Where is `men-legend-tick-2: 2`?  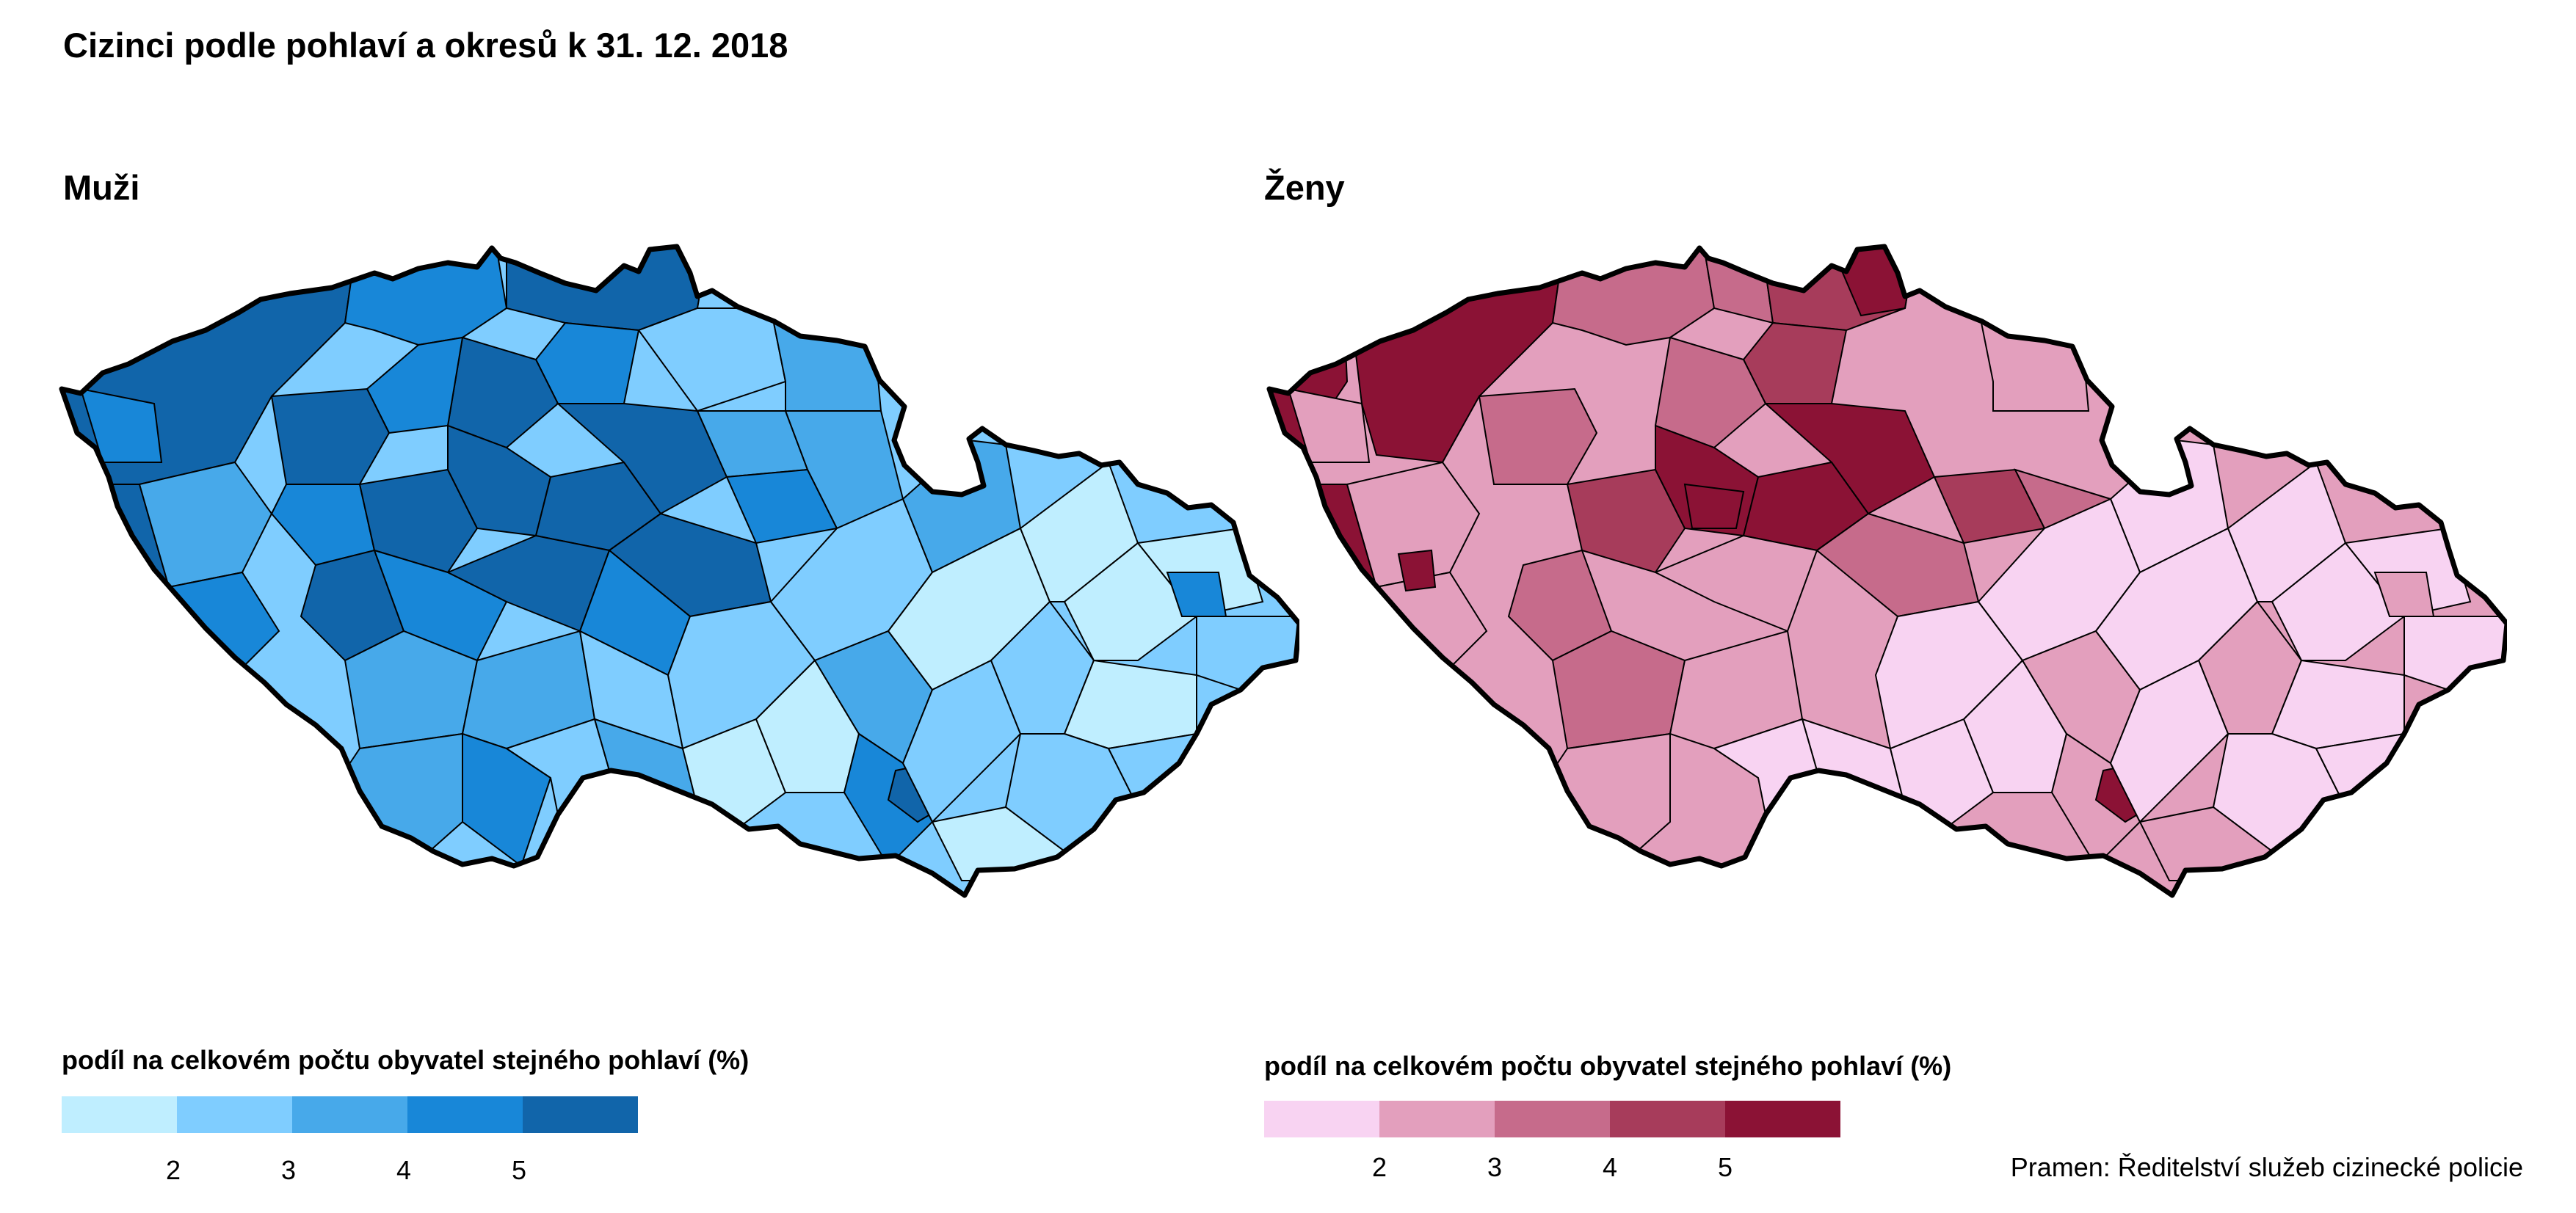
men-legend-tick-2: 2 is located at coordinates (173, 1170).